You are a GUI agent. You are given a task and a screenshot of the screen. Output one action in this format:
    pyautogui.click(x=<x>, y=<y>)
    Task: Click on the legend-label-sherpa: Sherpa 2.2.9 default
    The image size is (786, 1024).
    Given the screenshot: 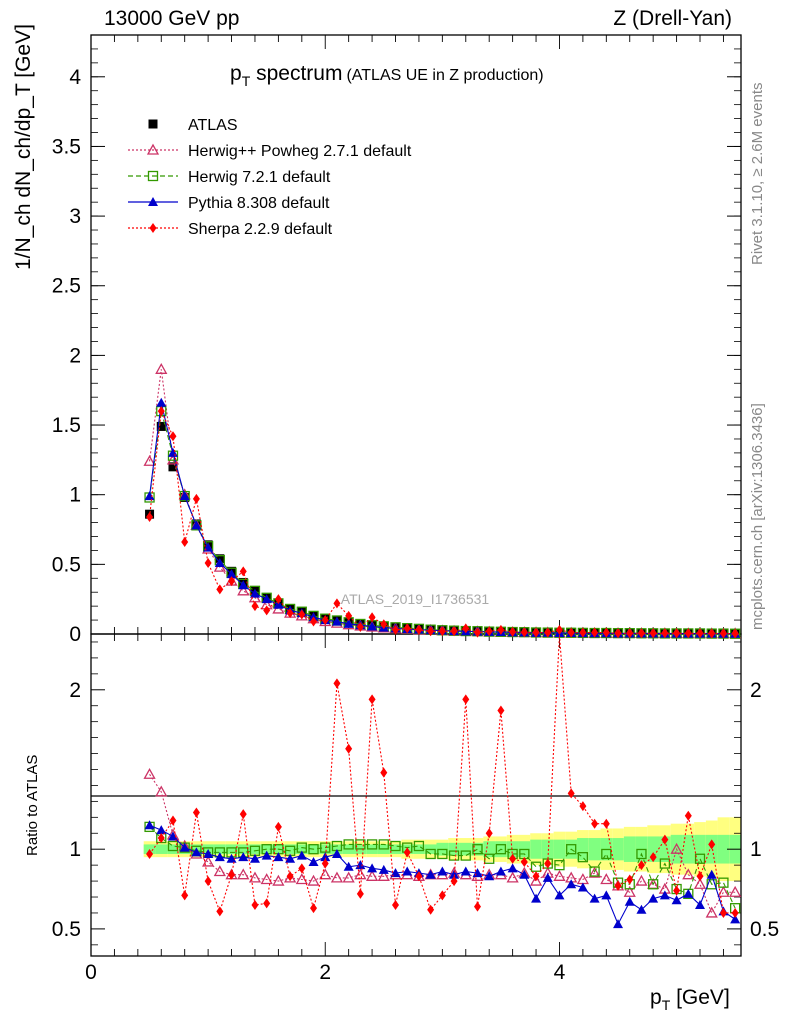 What is the action you would take?
    pyautogui.click(x=260, y=229)
    